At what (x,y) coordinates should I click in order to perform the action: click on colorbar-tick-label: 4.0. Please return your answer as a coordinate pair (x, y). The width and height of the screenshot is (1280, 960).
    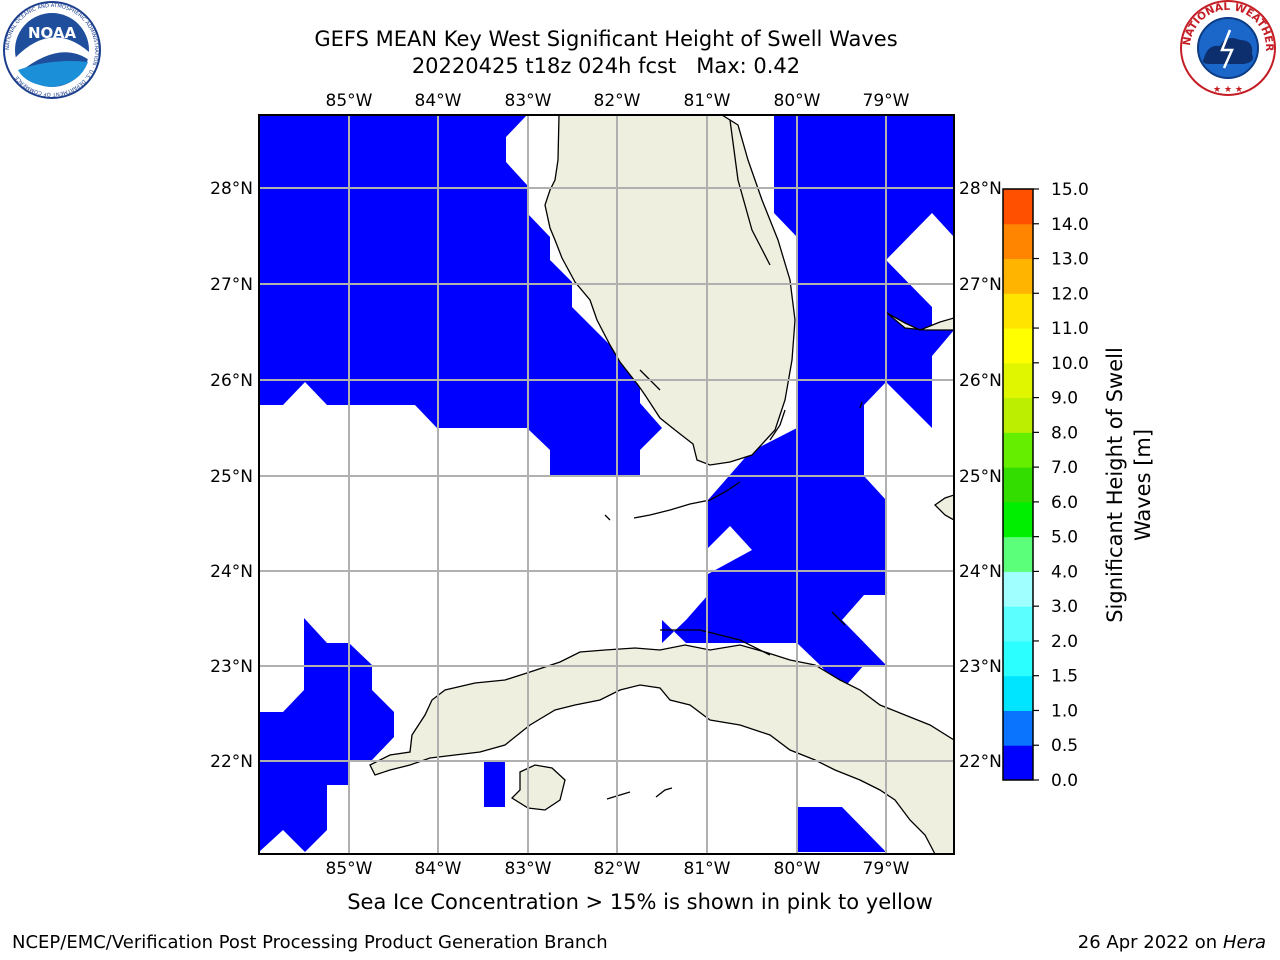
    Looking at the image, I should click on (1064, 572).